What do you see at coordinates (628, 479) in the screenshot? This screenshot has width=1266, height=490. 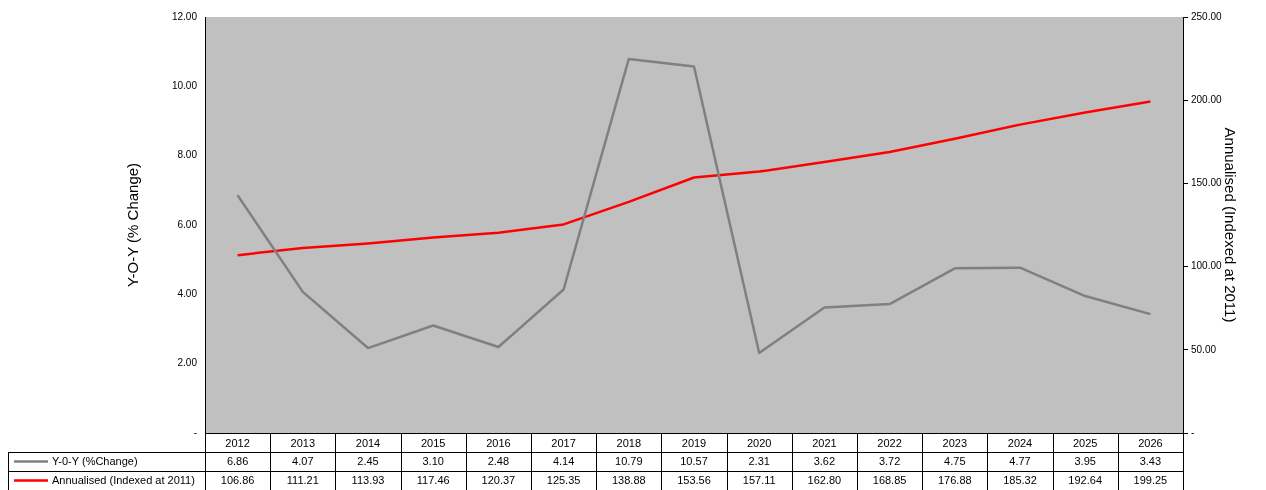 I see `data-label: 138.88` at bounding box center [628, 479].